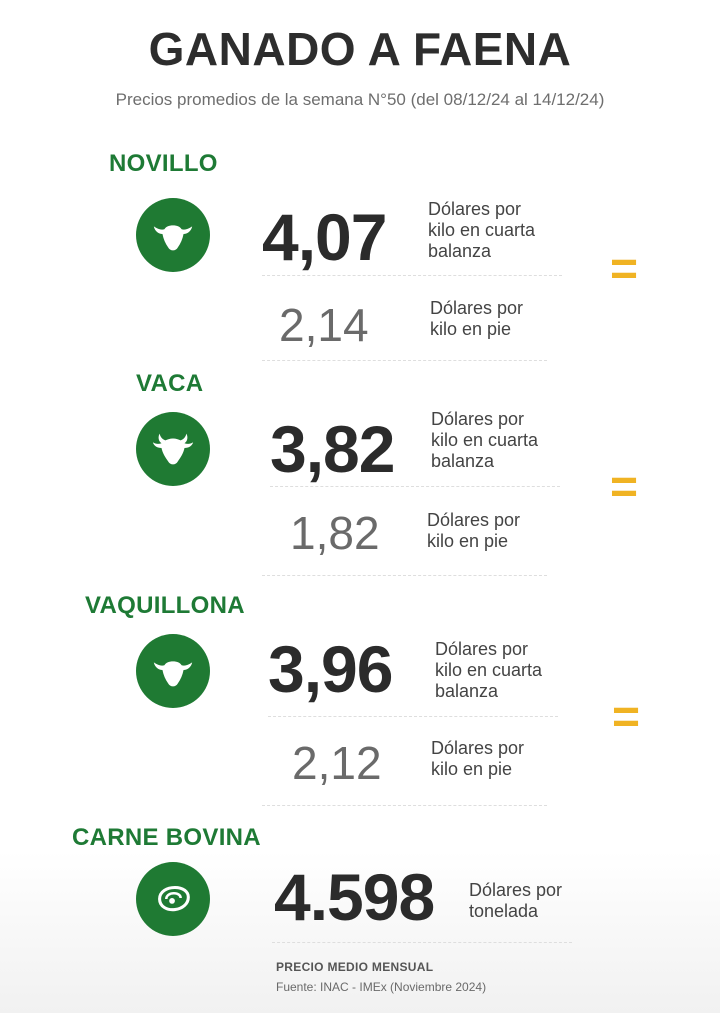 The width and height of the screenshot is (720, 1013). What do you see at coordinates (549, 901) in the screenshot?
I see `carne-bovina-unit-tonelada: Dólares por tonelada` at bounding box center [549, 901].